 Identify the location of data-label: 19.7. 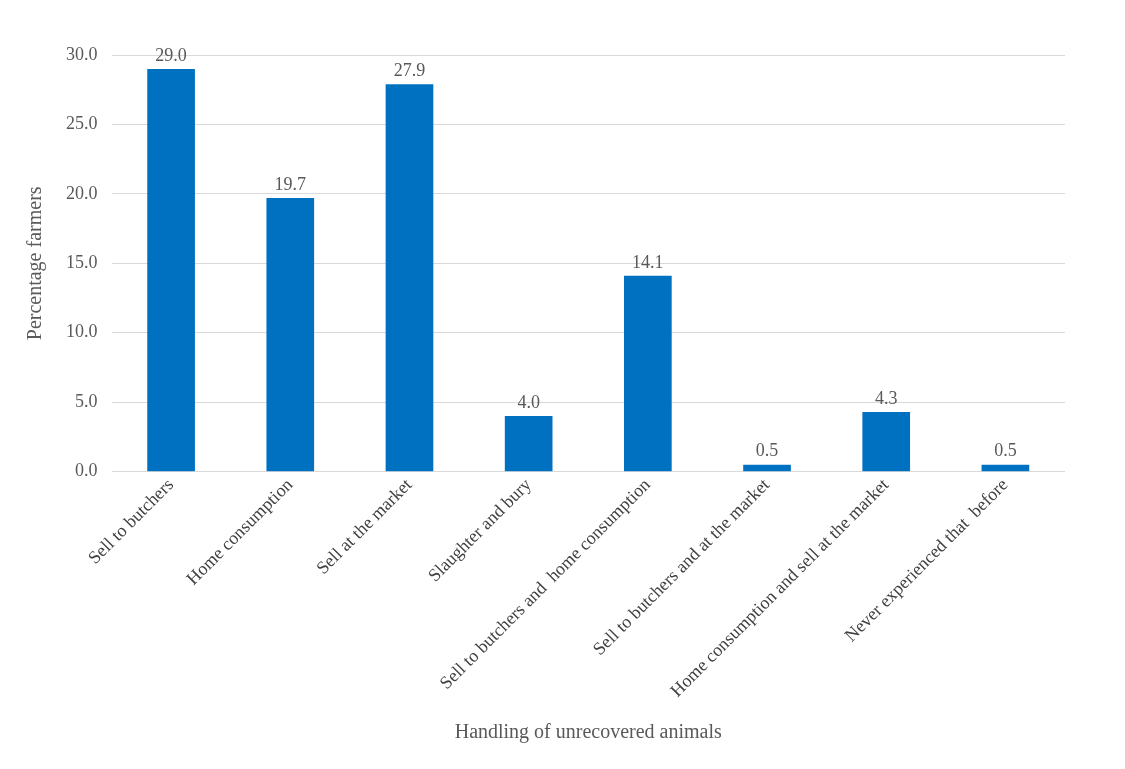
(290, 183).